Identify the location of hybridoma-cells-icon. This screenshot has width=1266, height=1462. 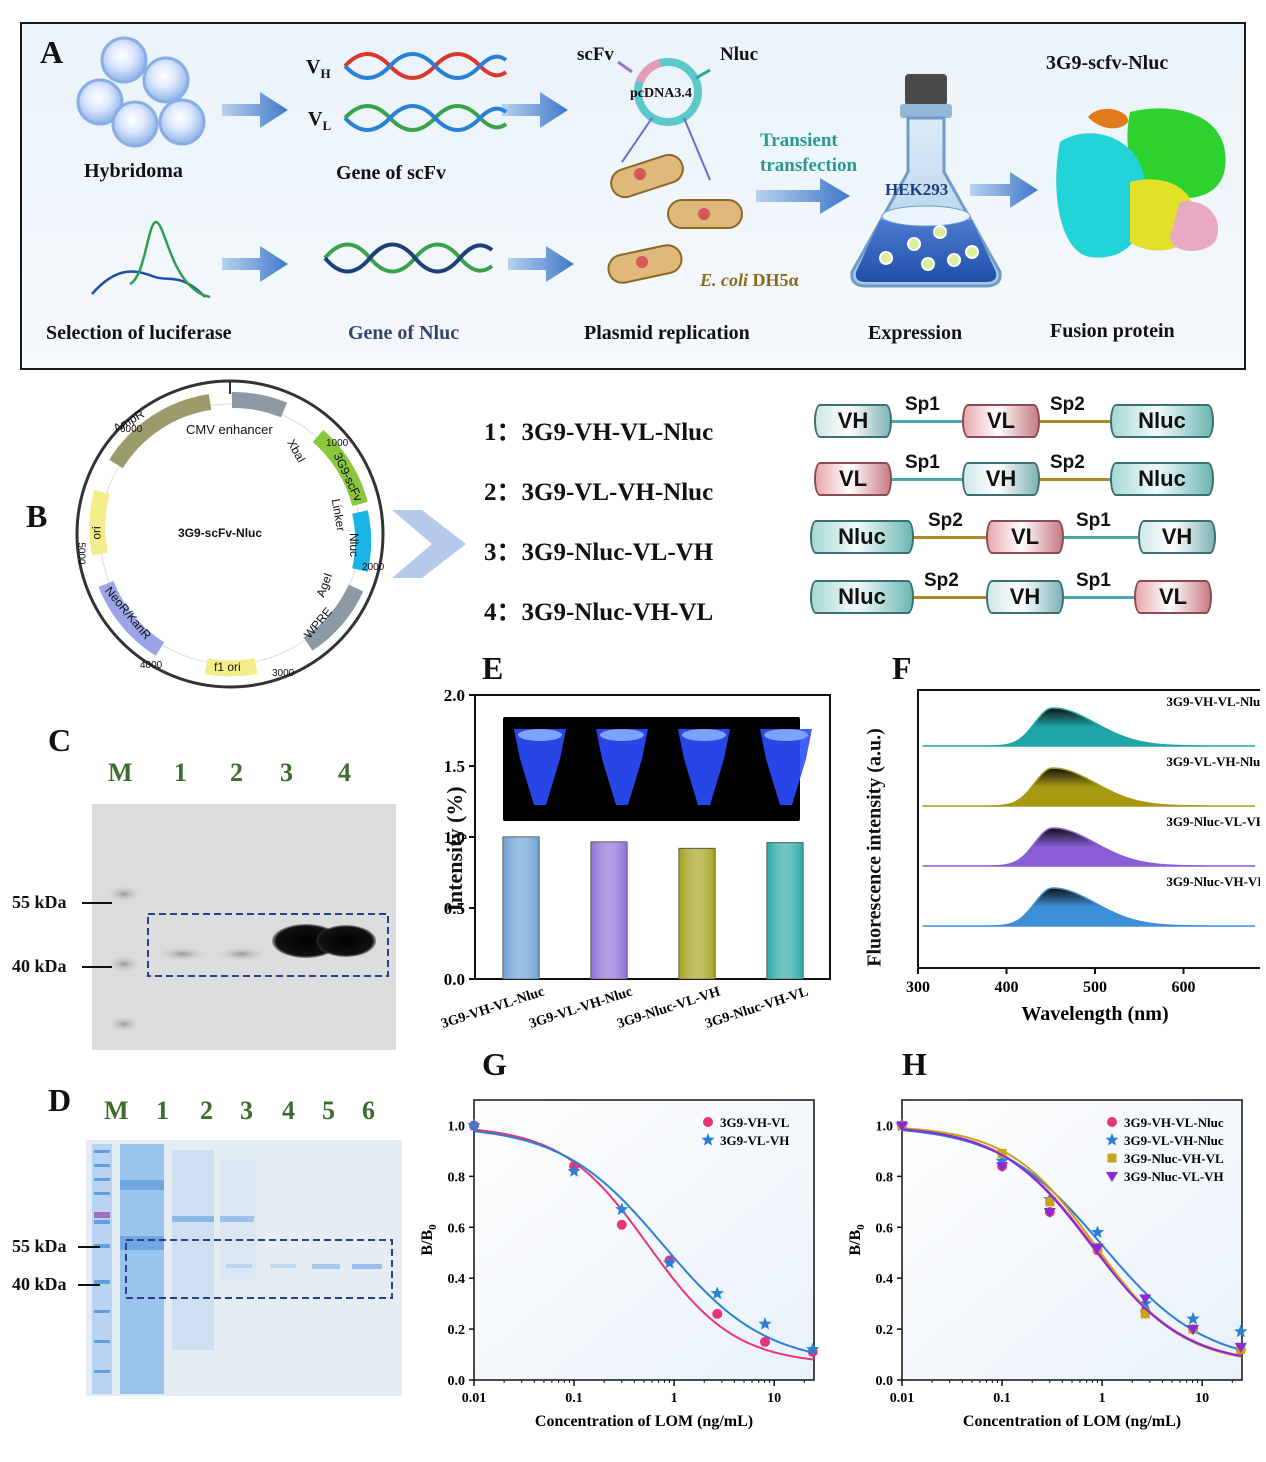
(141, 92).